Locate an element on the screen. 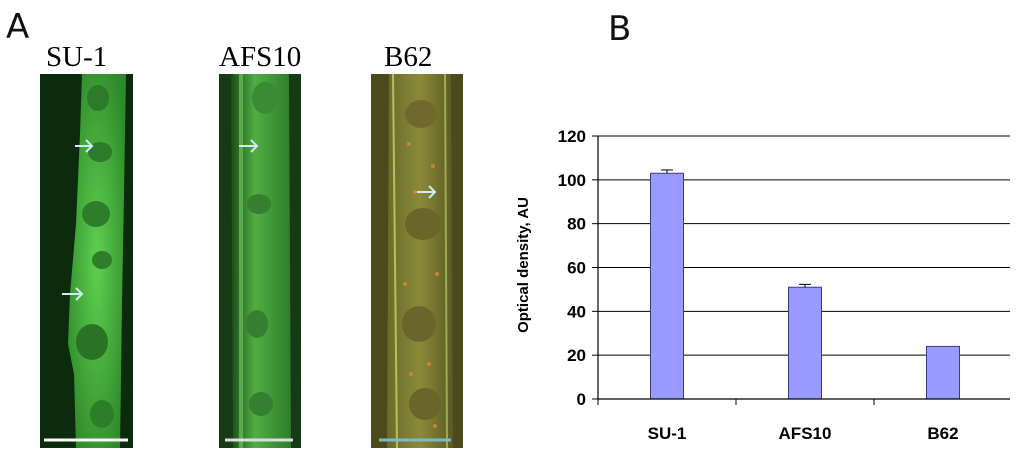 The width and height of the screenshot is (1024, 455). image-label-su1: SU-1 is located at coordinates (77, 57).